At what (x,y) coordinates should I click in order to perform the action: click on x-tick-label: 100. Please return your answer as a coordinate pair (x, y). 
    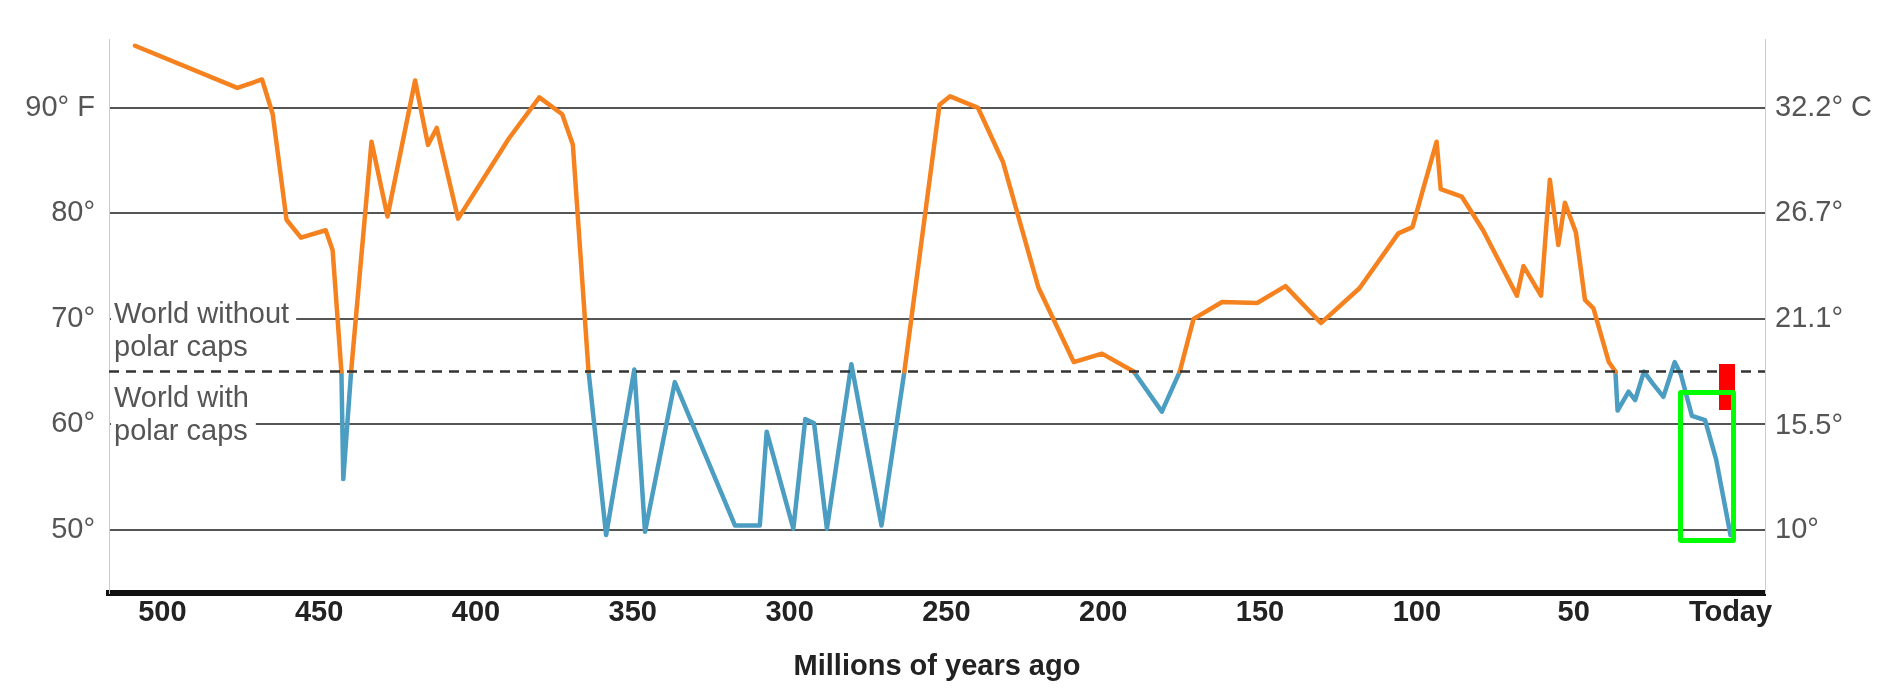
    Looking at the image, I should click on (1417, 611).